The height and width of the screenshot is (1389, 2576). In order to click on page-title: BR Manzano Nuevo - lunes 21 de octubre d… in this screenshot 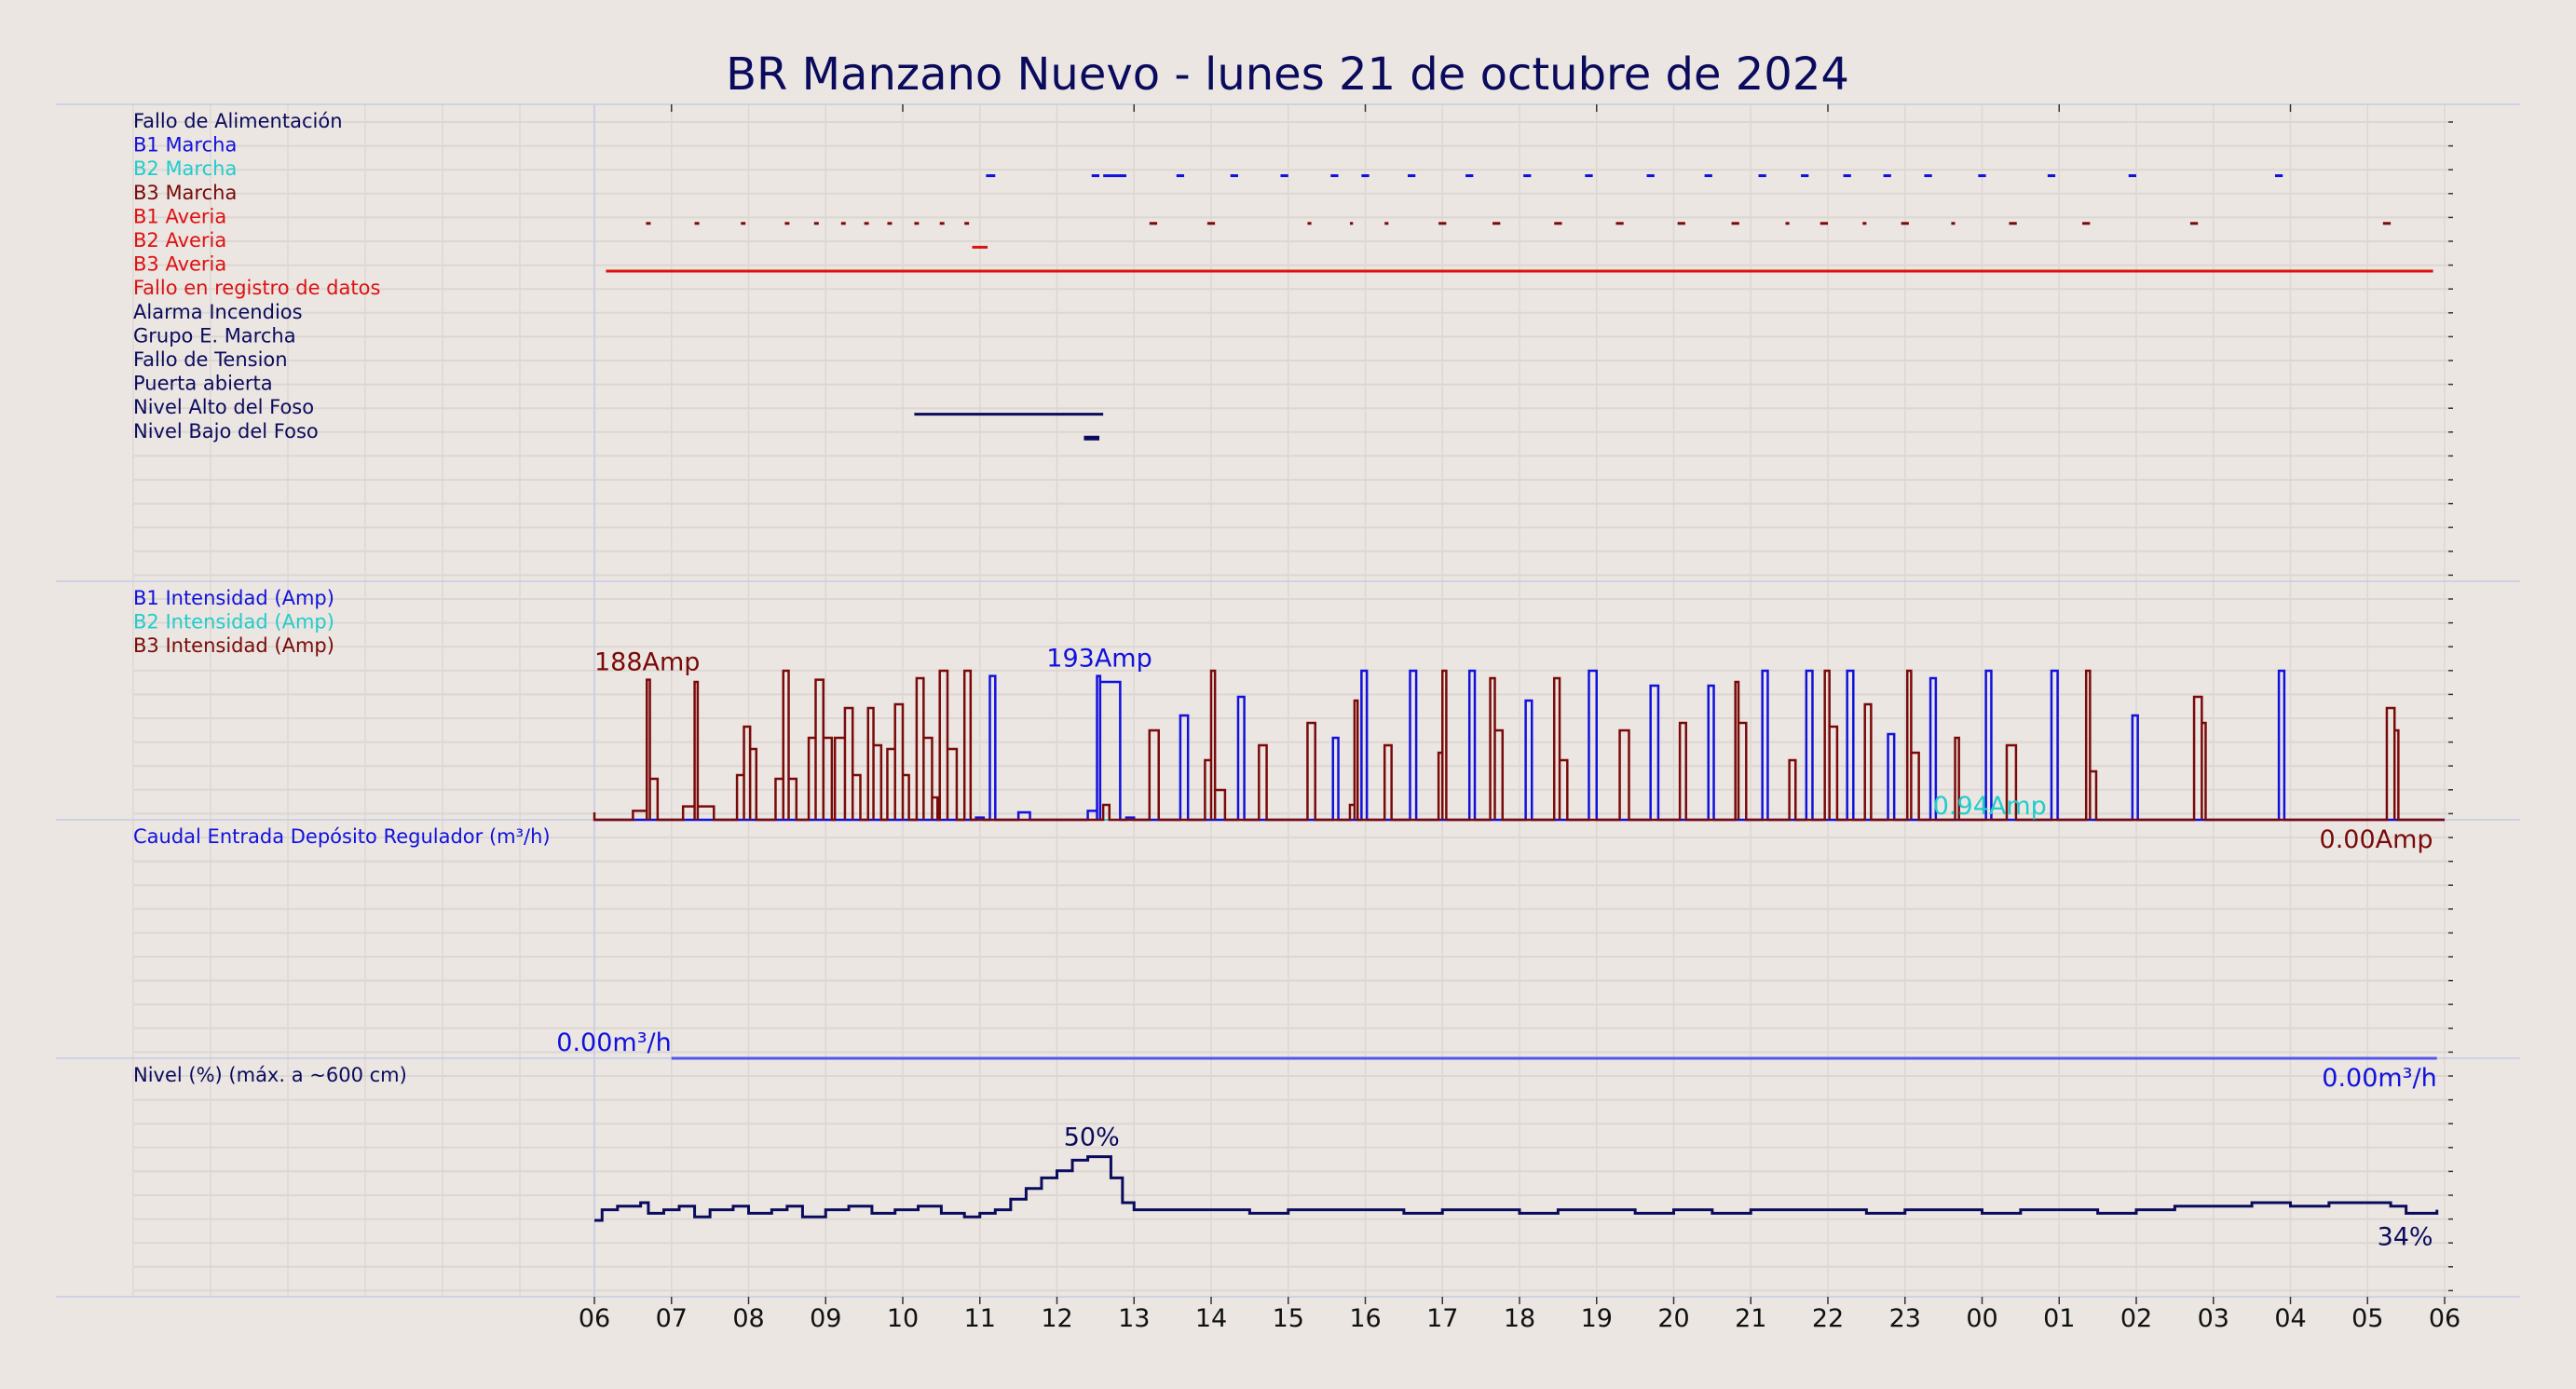, I will do `click(1287, 74)`.